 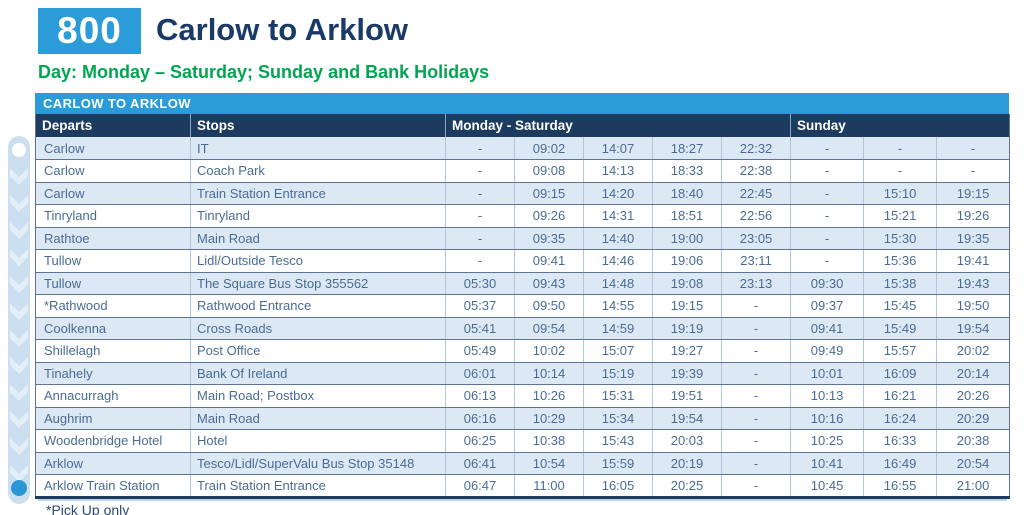 What do you see at coordinates (827, 418) in the screenshot?
I see `sunday-time-cell: 10:16` at bounding box center [827, 418].